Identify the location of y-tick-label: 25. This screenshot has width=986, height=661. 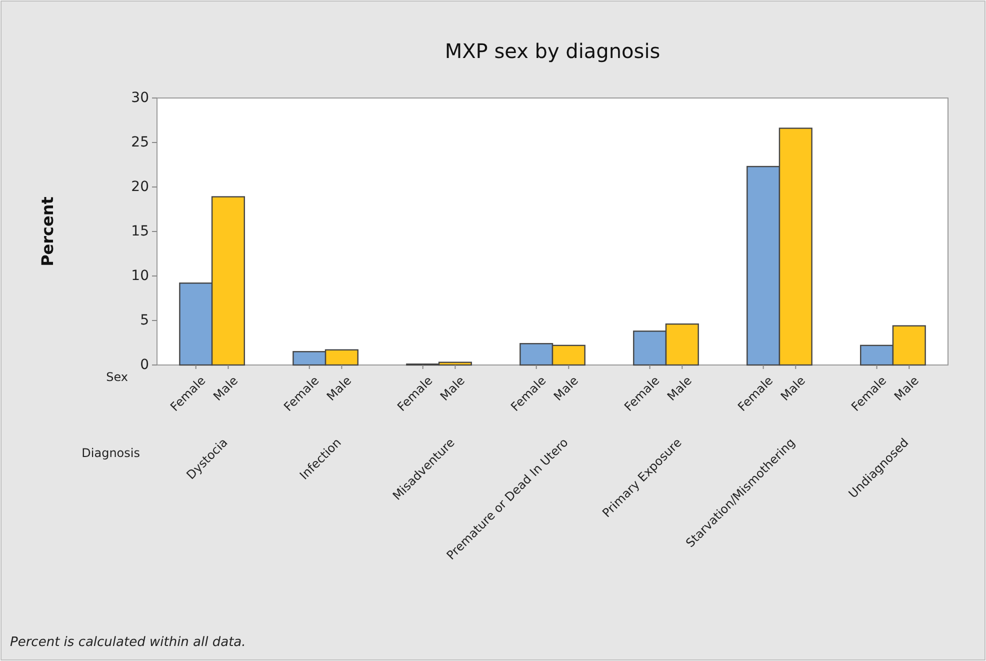
(140, 142).